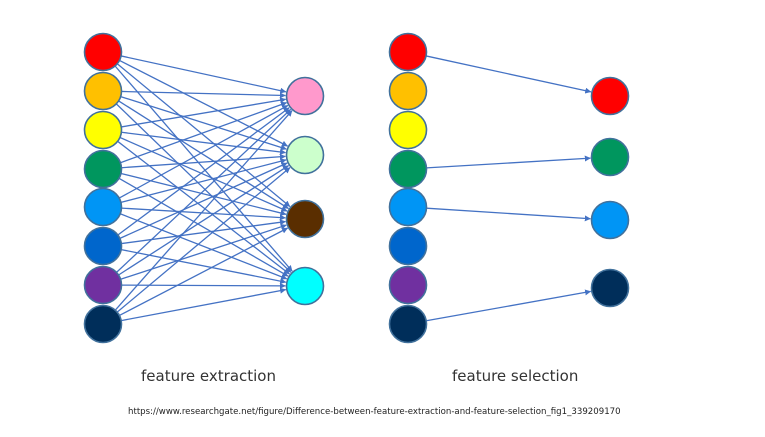  Describe the element at coordinates (103, 169) in the screenshot. I see `extraction-input-node-green` at that location.